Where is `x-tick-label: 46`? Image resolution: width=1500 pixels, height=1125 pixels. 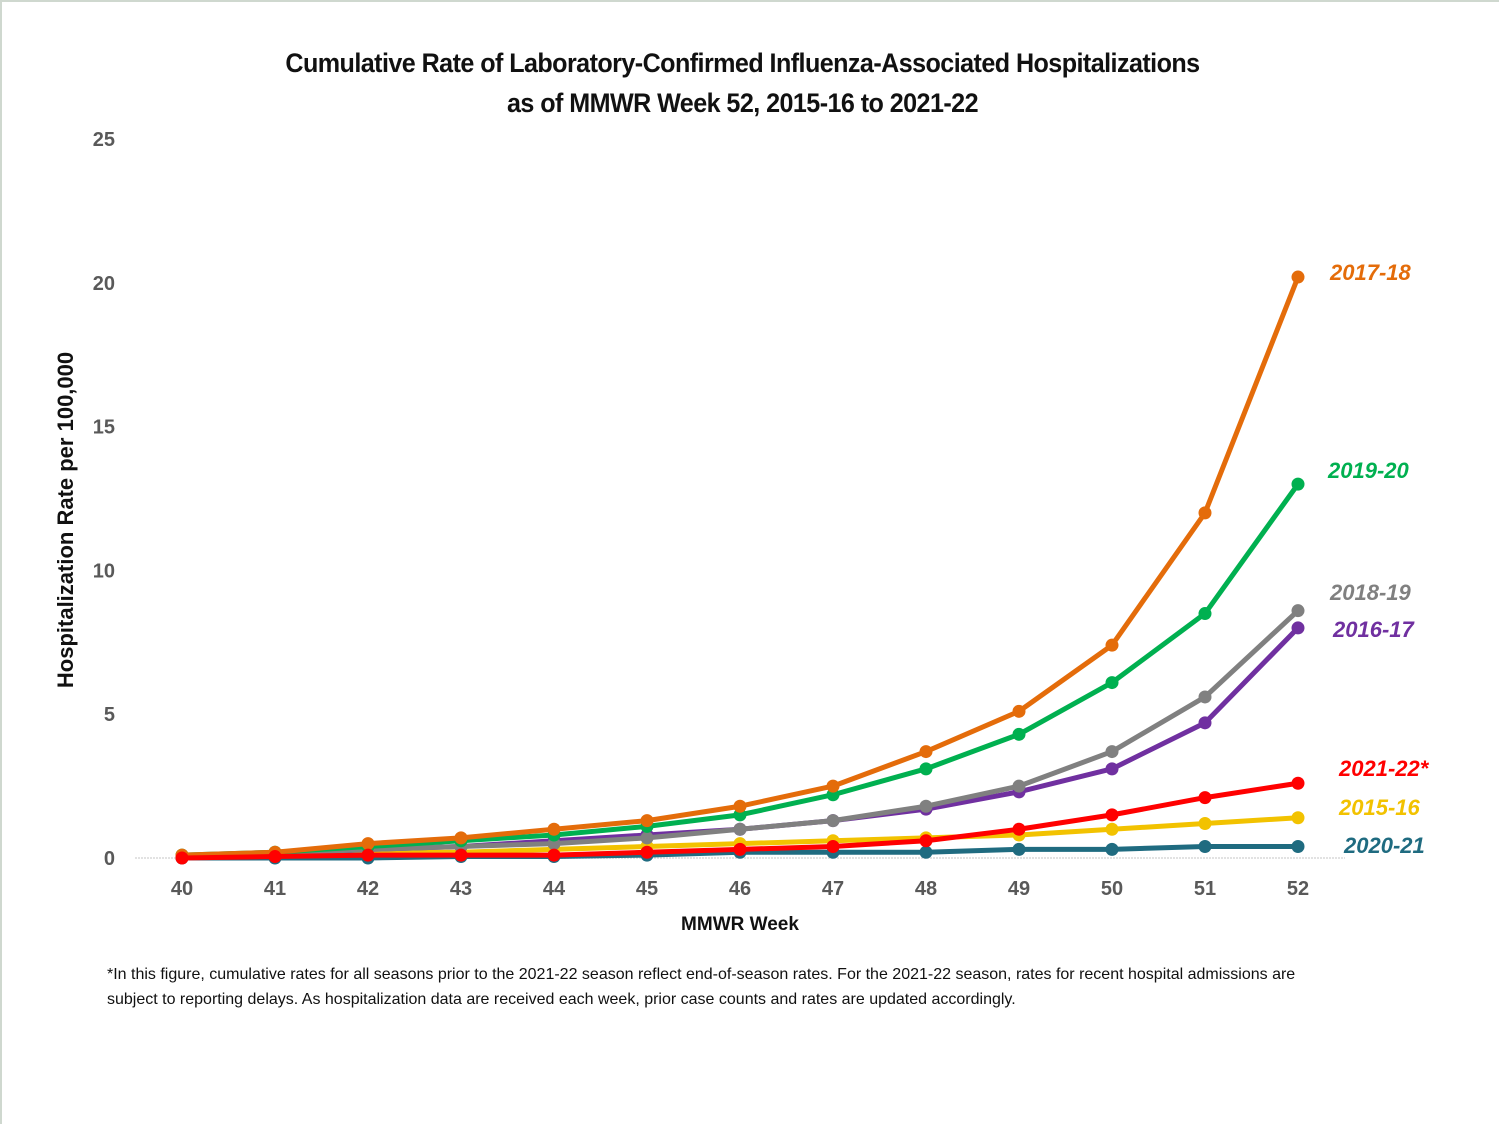 x-tick-label: 46 is located at coordinates (740, 889).